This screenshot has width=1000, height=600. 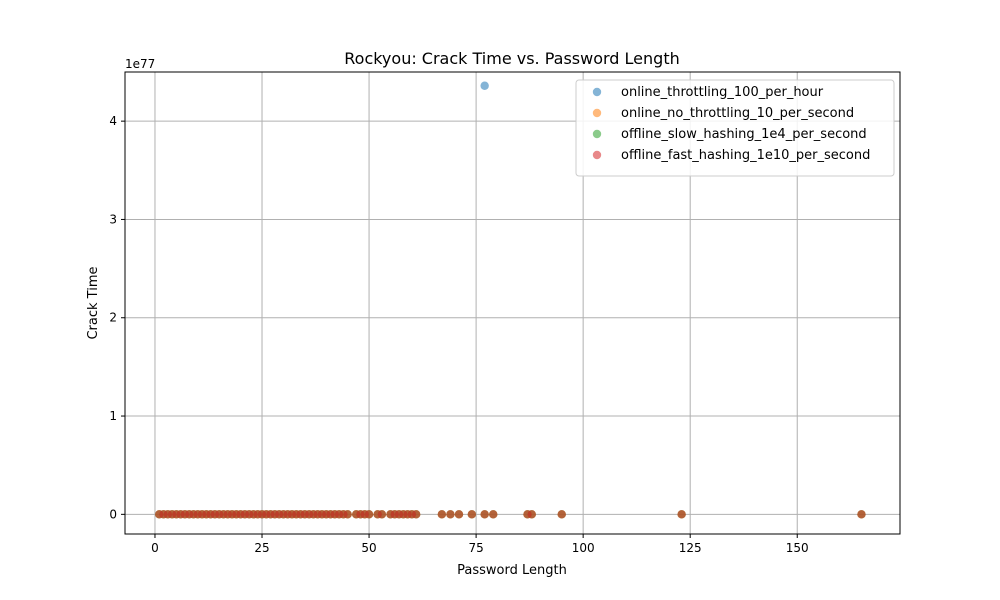 What do you see at coordinates (745, 155) in the screenshot?
I see `legend-entry-label: offline_fast_hashing_1e10_per_second` at bounding box center [745, 155].